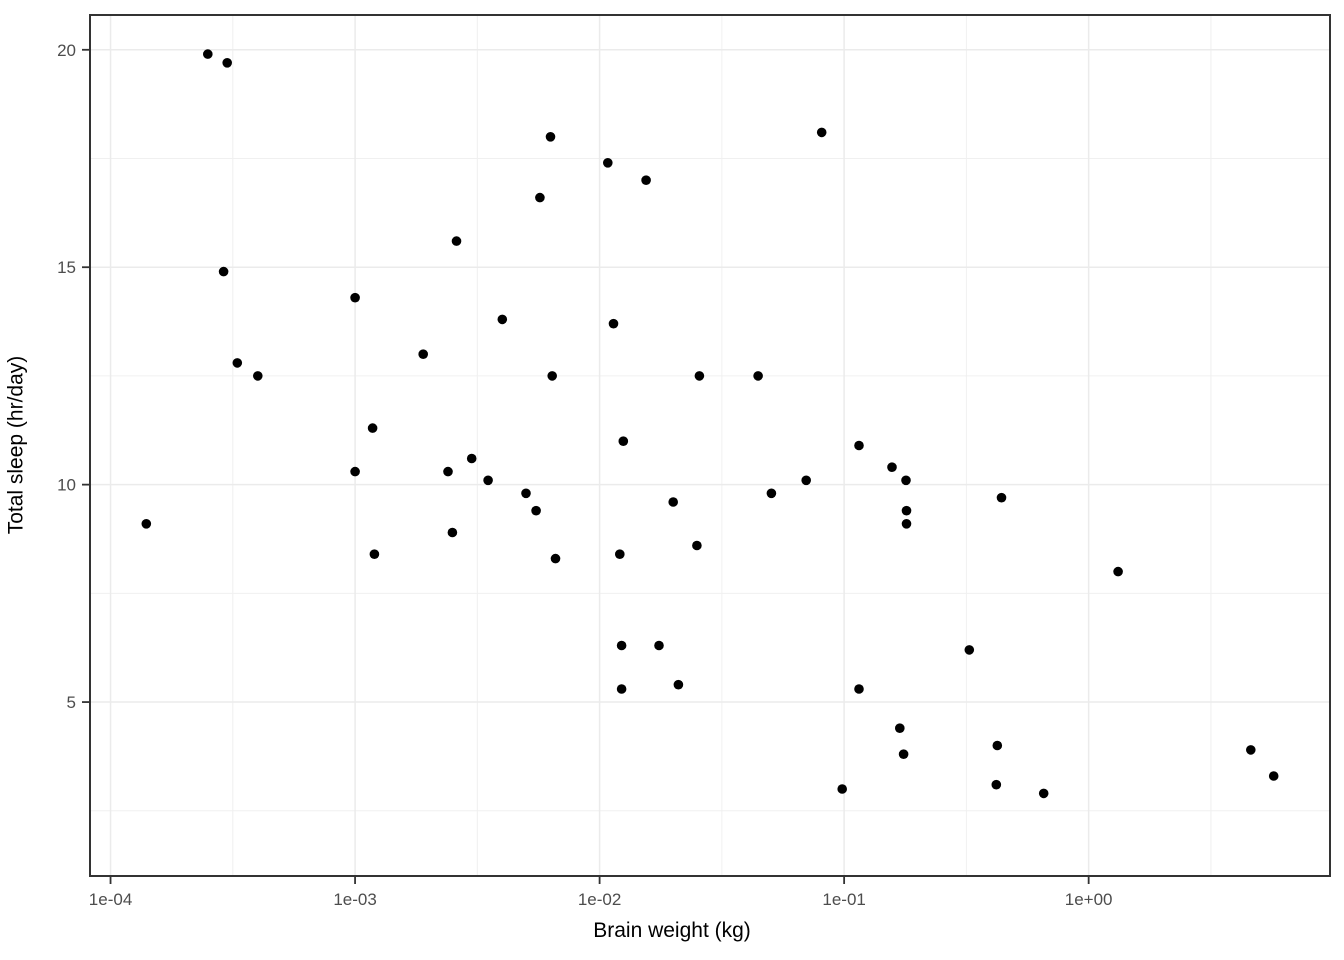 The width and height of the screenshot is (1344, 960). Describe the element at coordinates (66, 267) in the screenshot. I see `y-tick-label: 15` at that location.